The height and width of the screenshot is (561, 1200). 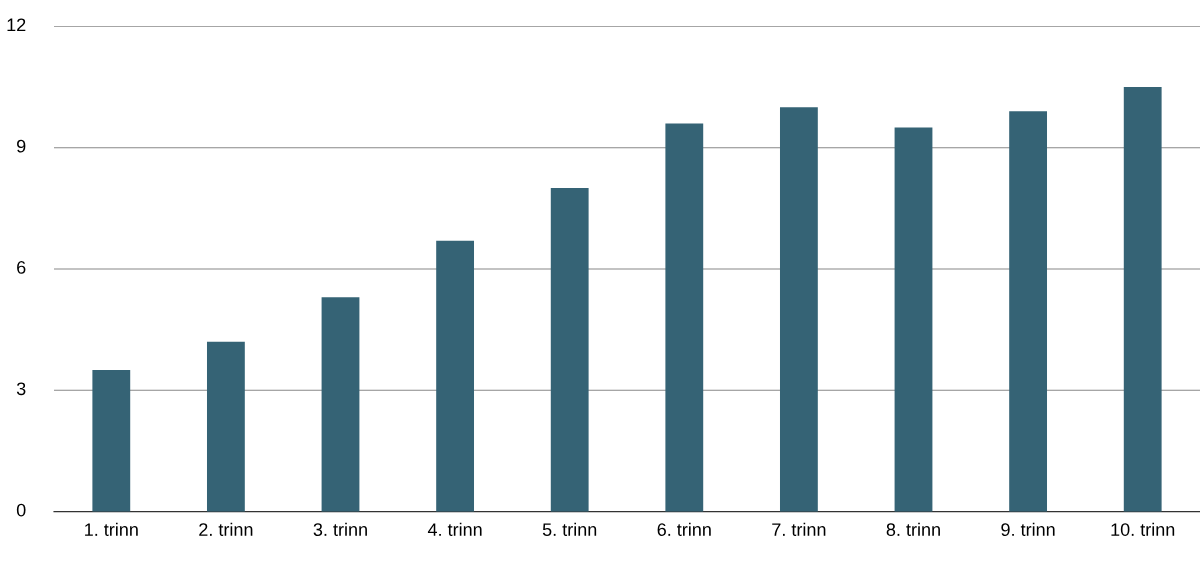 What do you see at coordinates (1028, 529) in the screenshot?
I see `x-tick-label: 9. trinn` at bounding box center [1028, 529].